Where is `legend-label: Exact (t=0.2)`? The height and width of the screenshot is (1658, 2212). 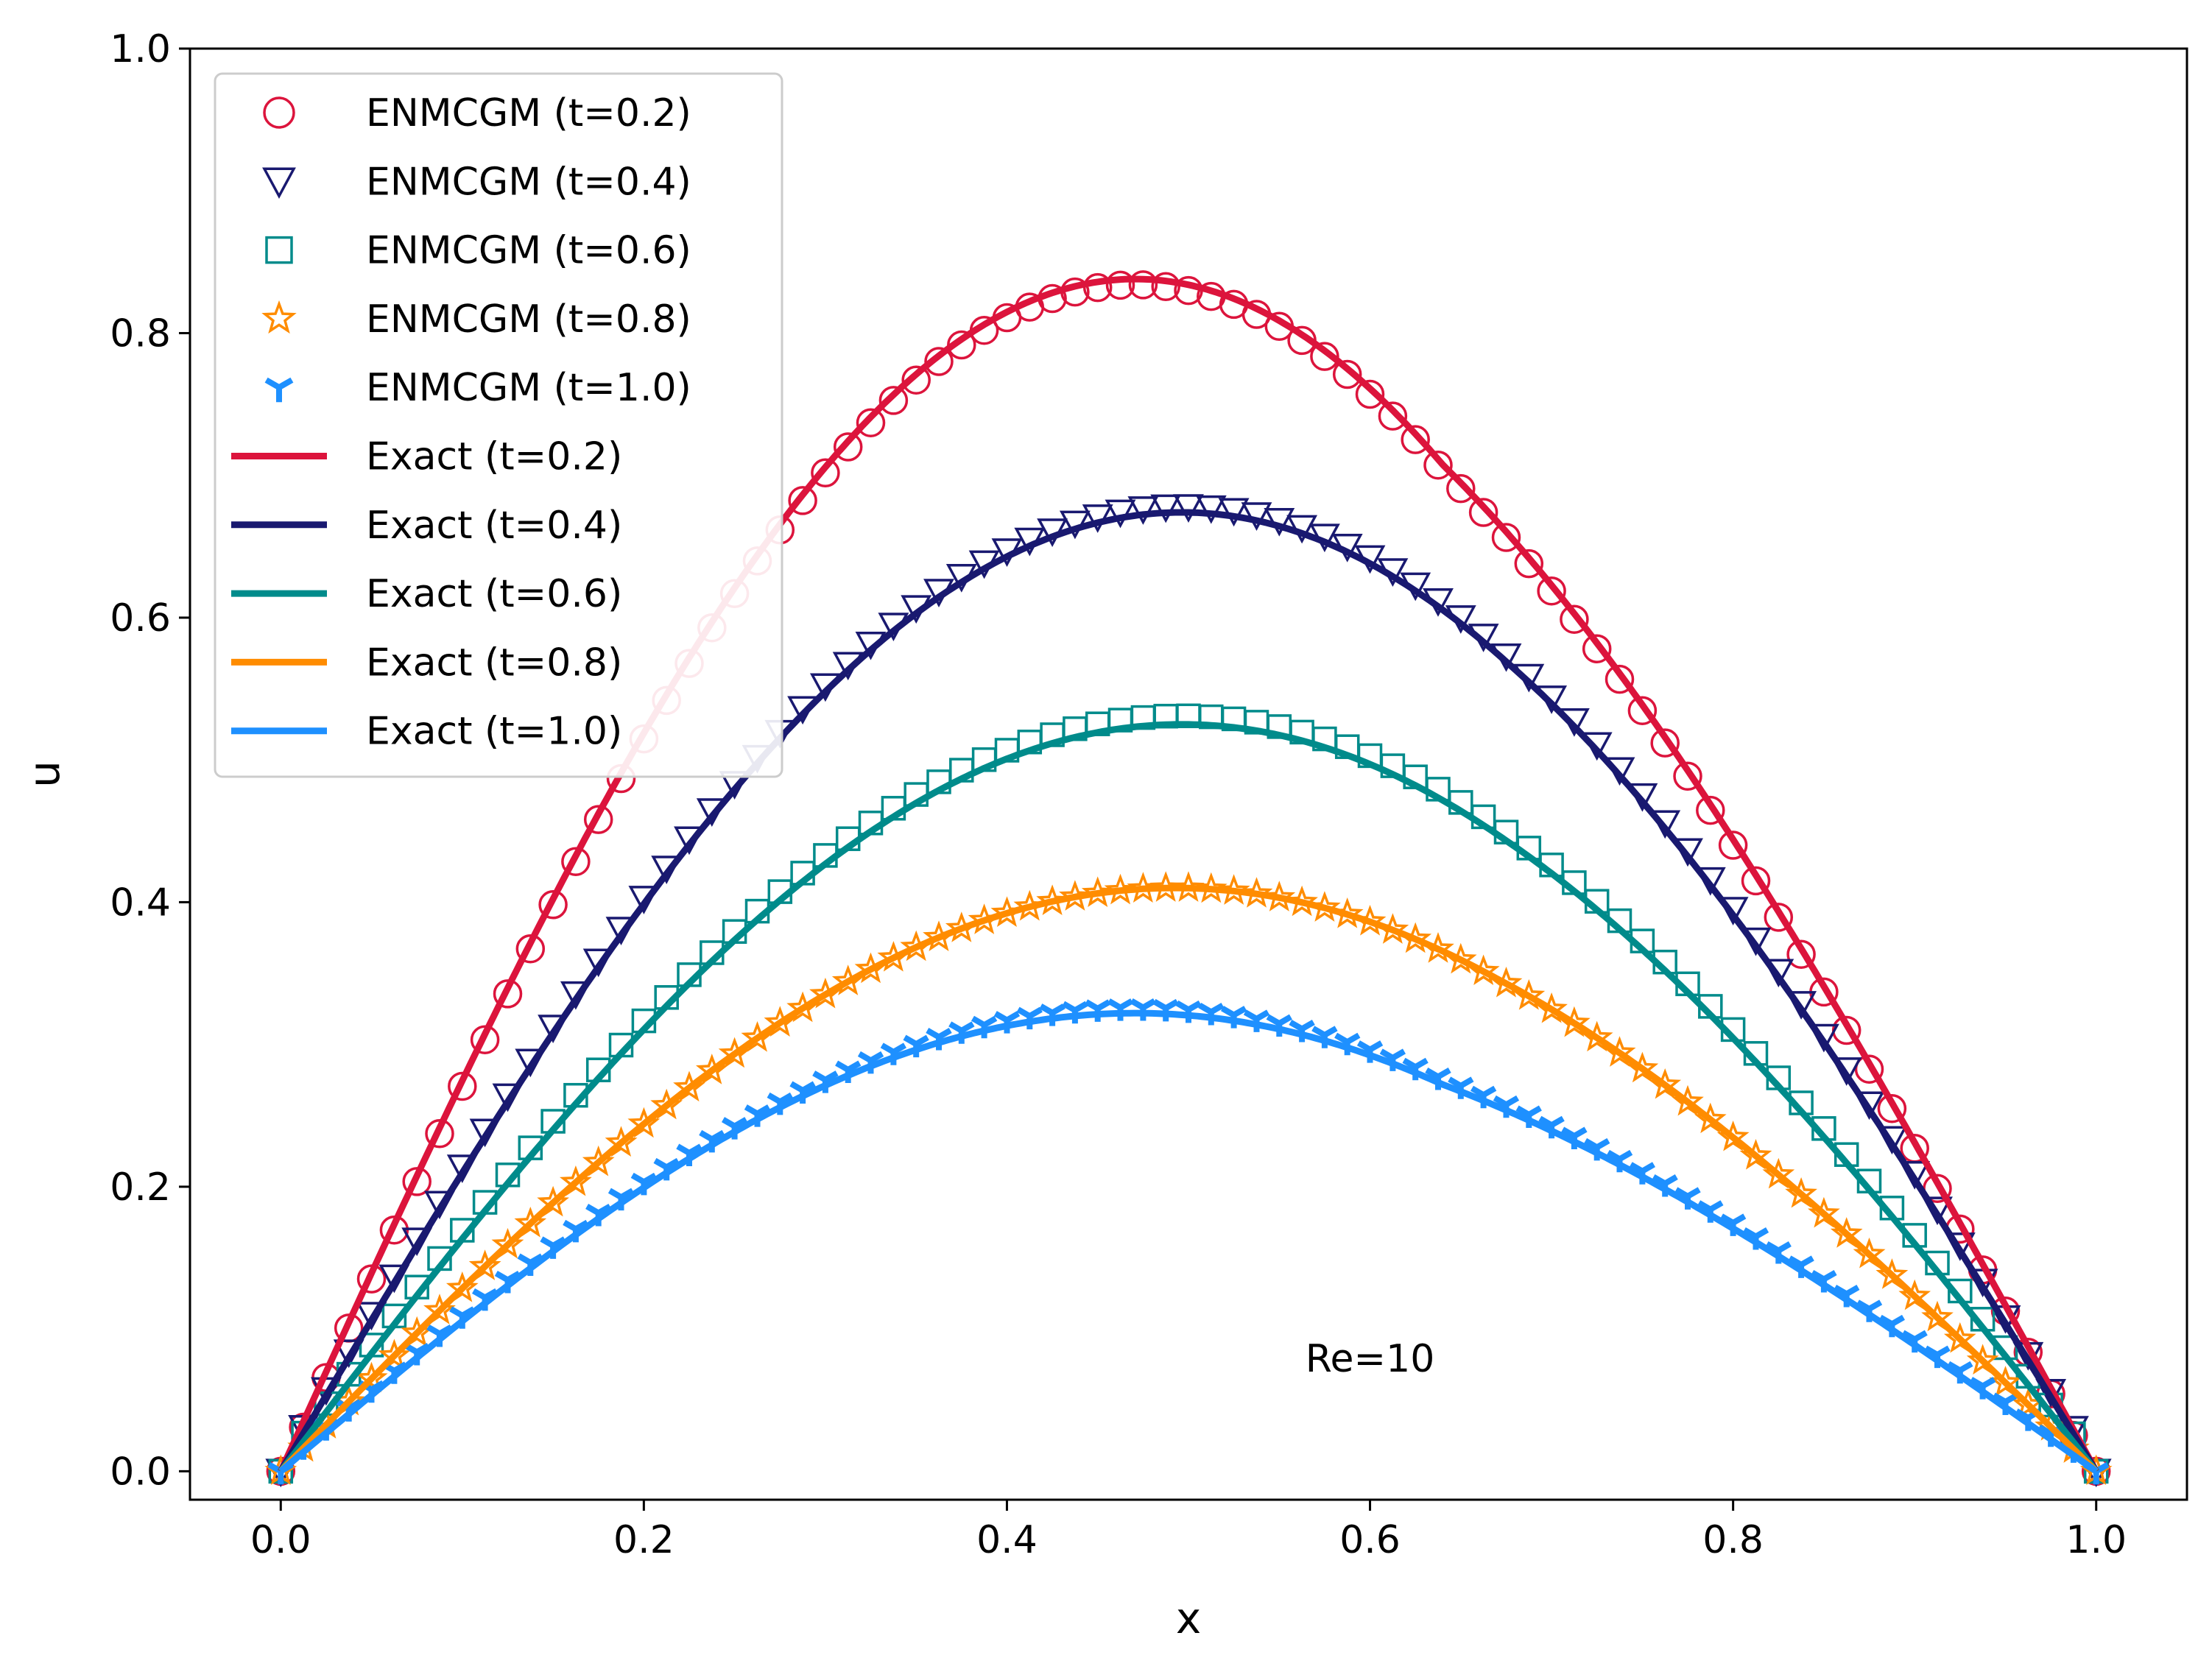
legend-label: Exact (t=0.2) is located at coordinates (494, 457).